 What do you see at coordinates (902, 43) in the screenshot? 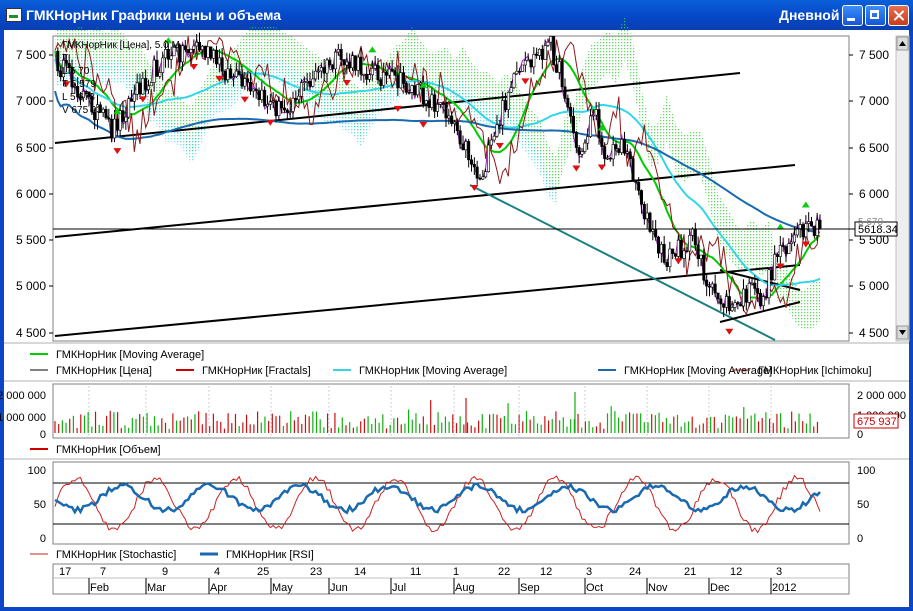
I see `scroll-up-arrow-icon` at bounding box center [902, 43].